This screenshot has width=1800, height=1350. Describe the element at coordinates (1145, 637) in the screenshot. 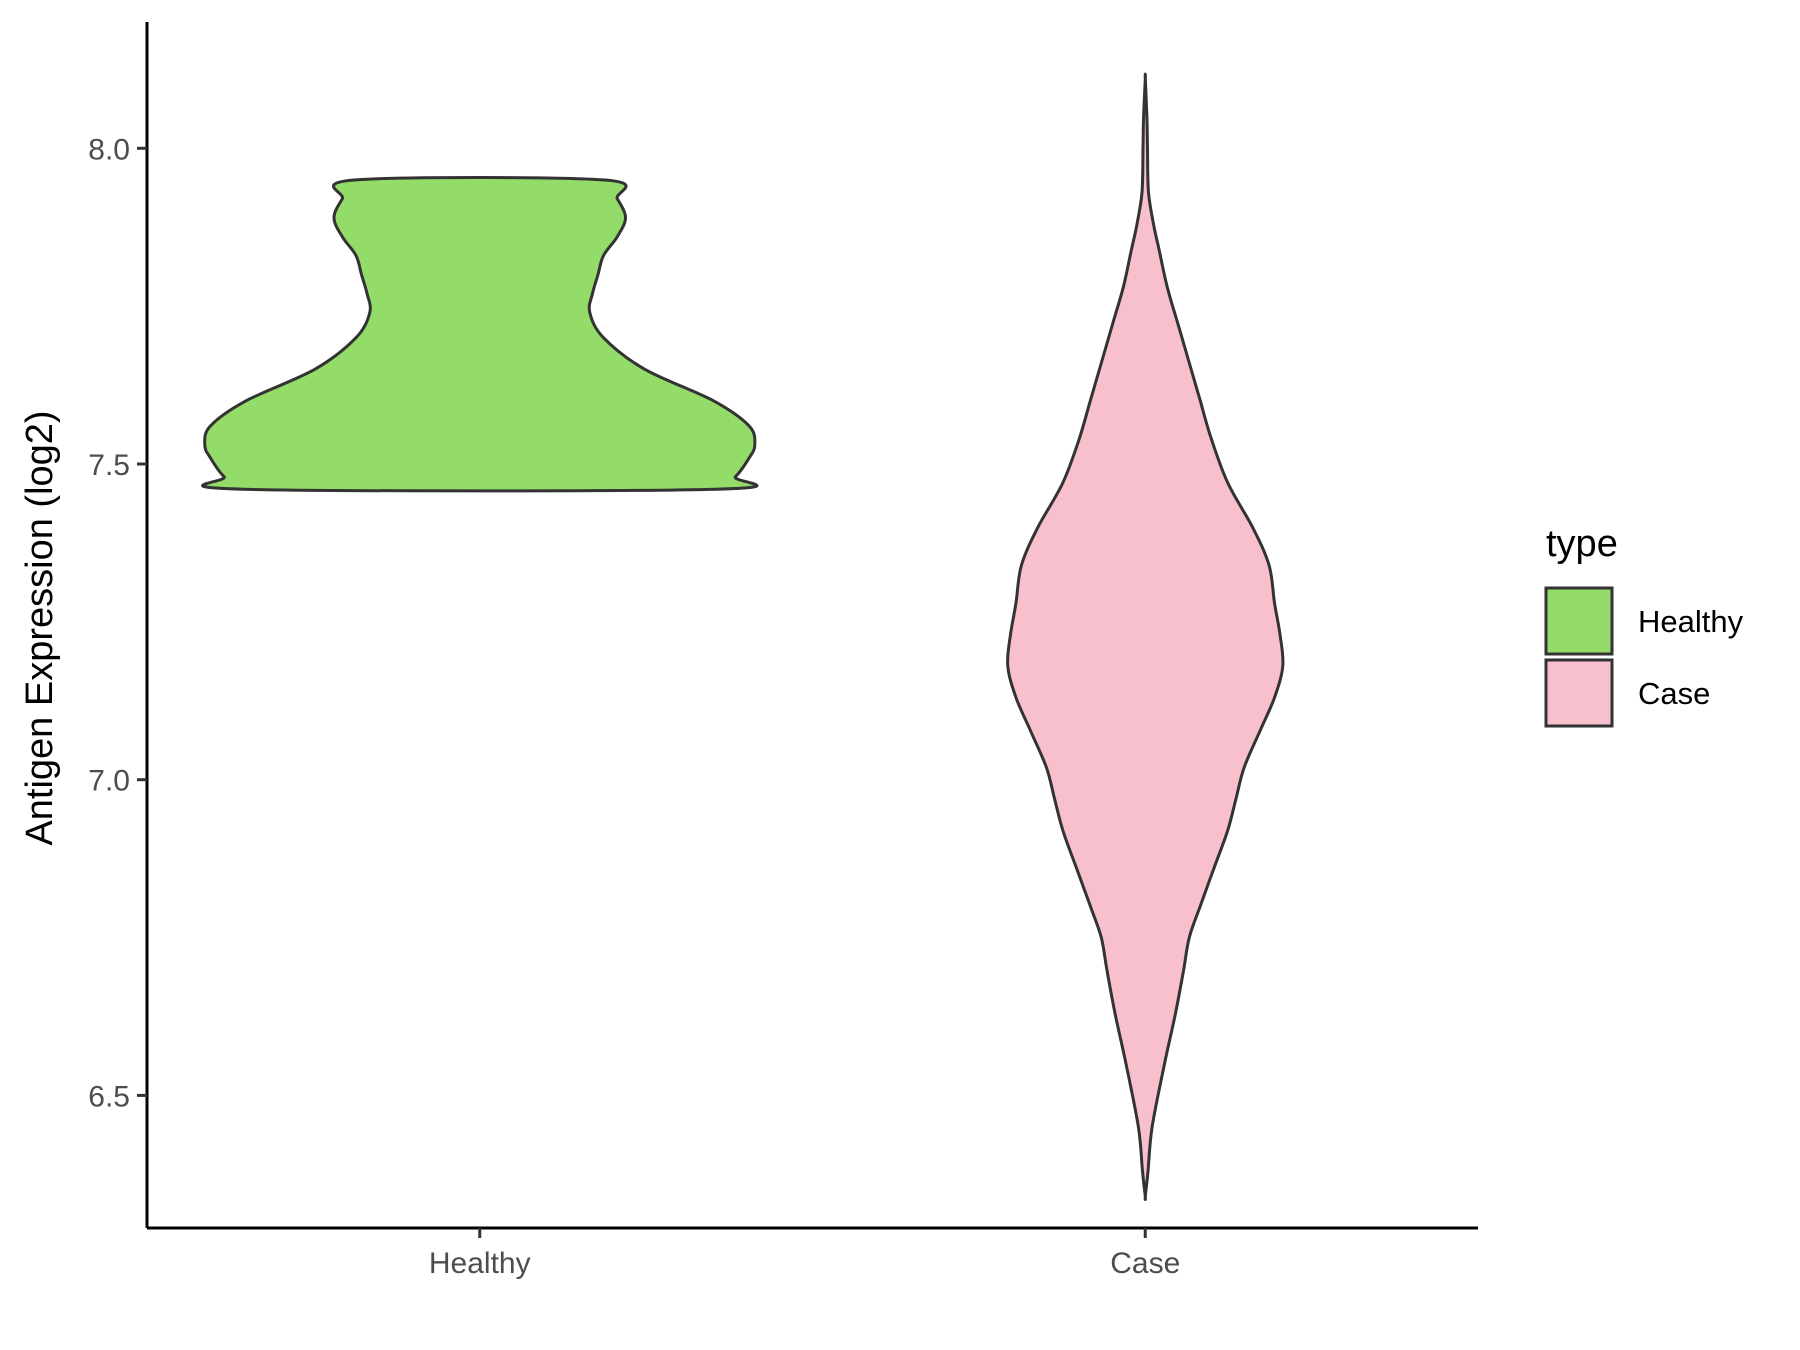

I see `violin-case` at that location.